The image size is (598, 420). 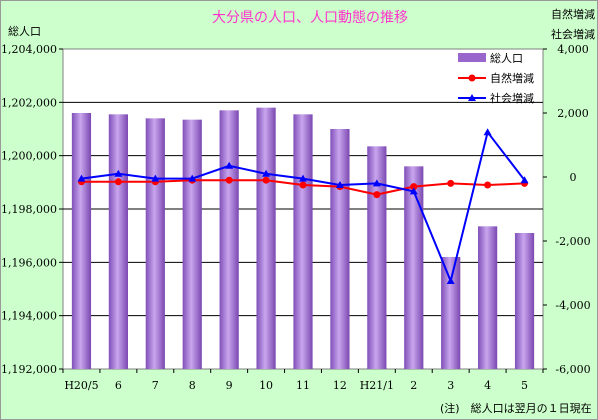 What do you see at coordinates (472, 57) in the screenshot?
I see `legend-swatch-total` at bounding box center [472, 57].